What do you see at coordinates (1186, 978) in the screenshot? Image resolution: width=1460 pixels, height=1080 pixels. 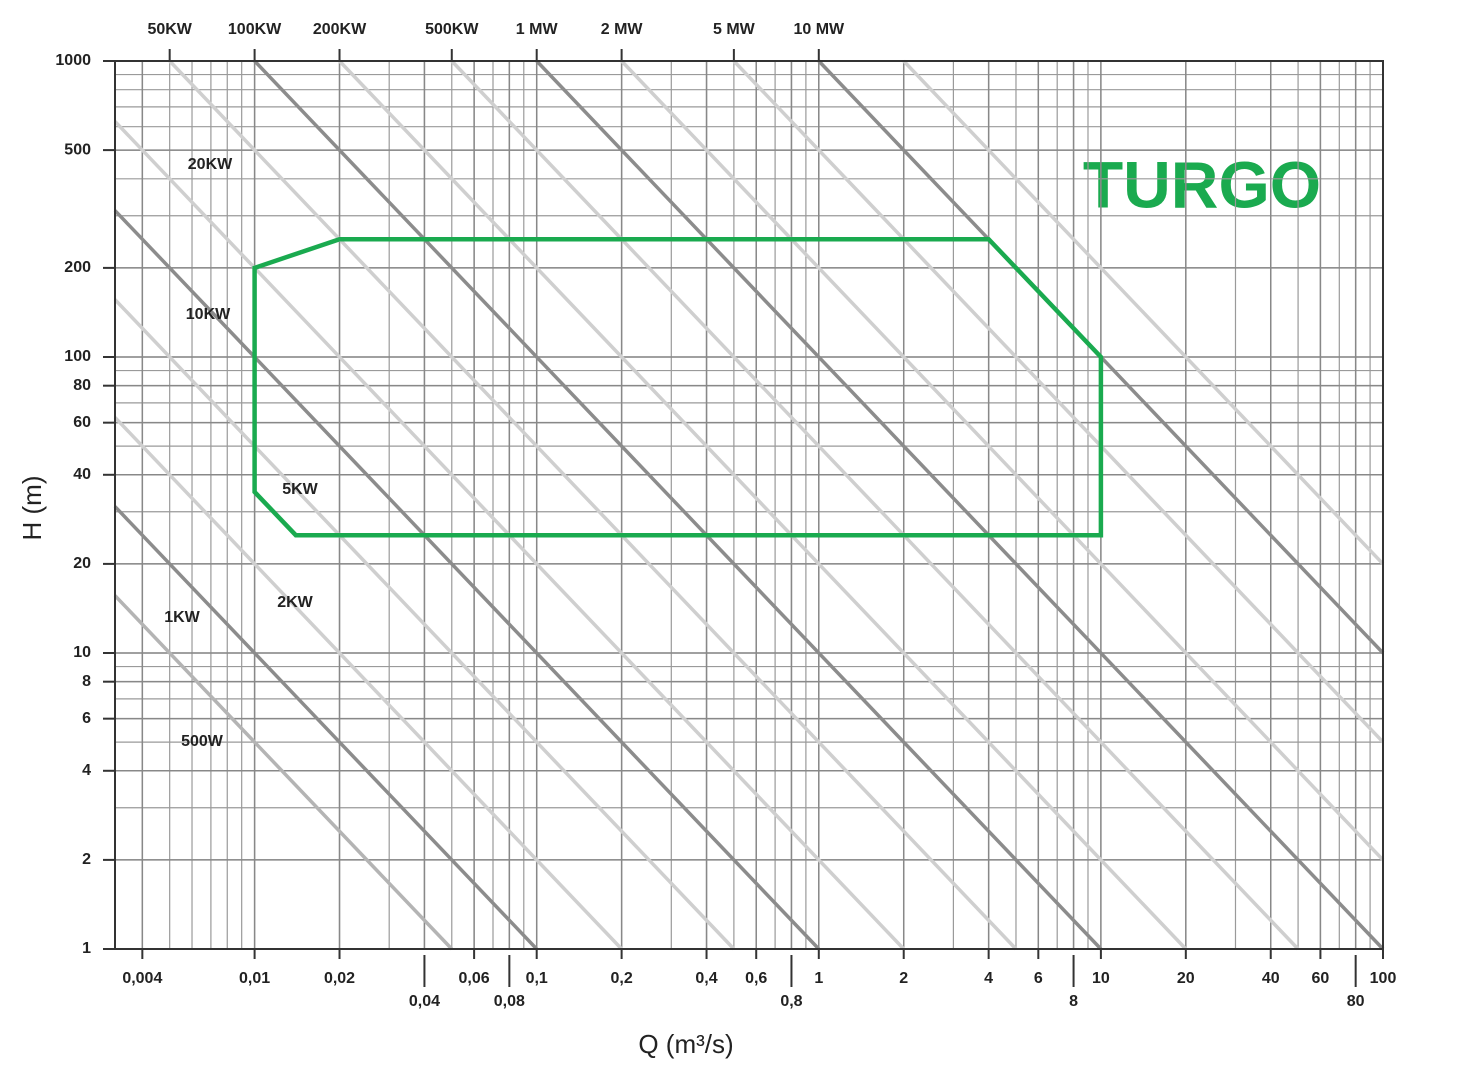 I see `x-tick-label: 20` at bounding box center [1186, 978].